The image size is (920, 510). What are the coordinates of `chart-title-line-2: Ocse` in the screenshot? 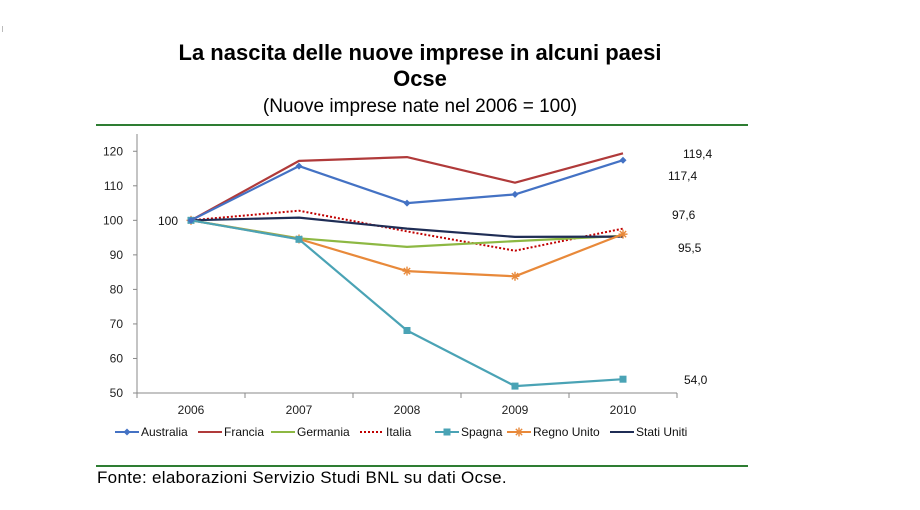 It's located at (420, 78).